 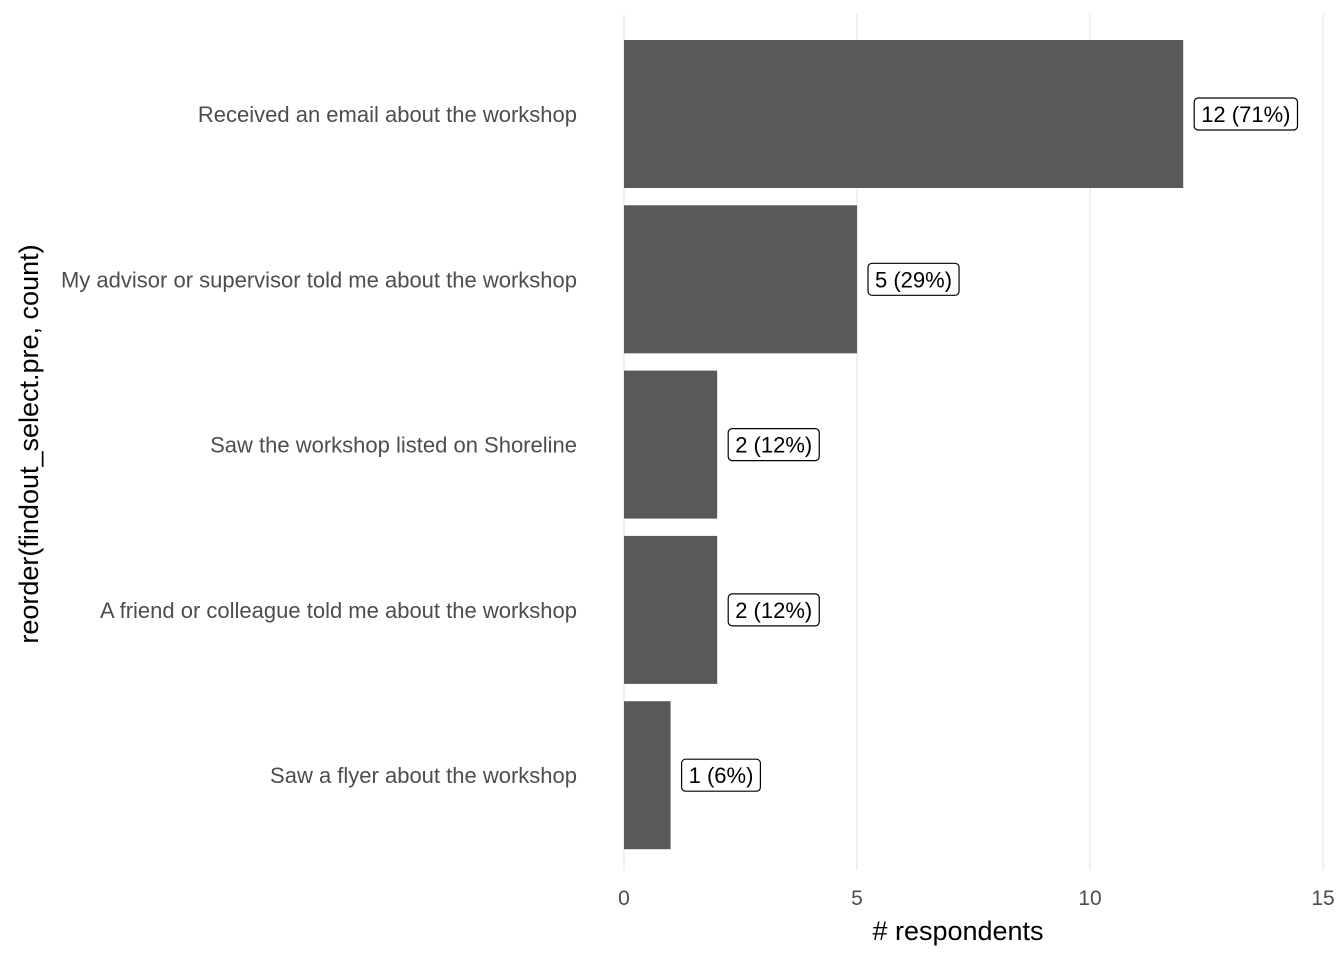 What do you see at coordinates (1322, 898) in the screenshot?
I see `x-tick-label: 15` at bounding box center [1322, 898].